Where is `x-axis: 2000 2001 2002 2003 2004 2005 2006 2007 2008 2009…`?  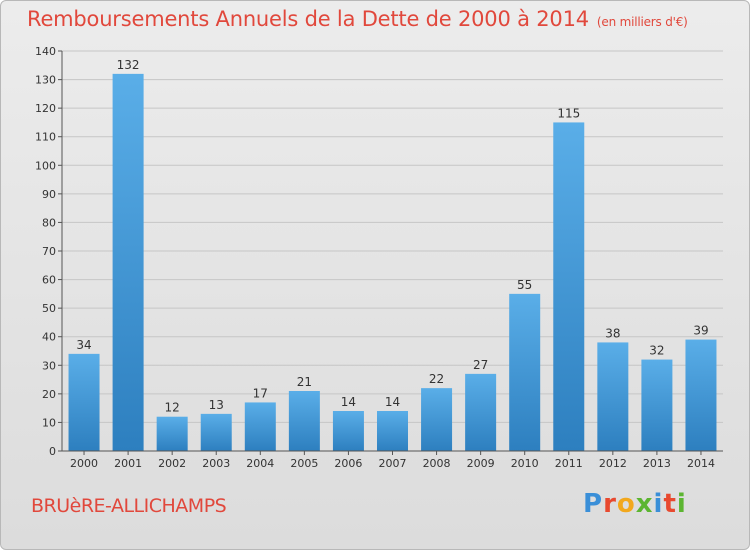
x-axis: 2000 2001 2002 2003 2004 2005 2006 2007 2008 2009… is located at coordinates (392, 460).